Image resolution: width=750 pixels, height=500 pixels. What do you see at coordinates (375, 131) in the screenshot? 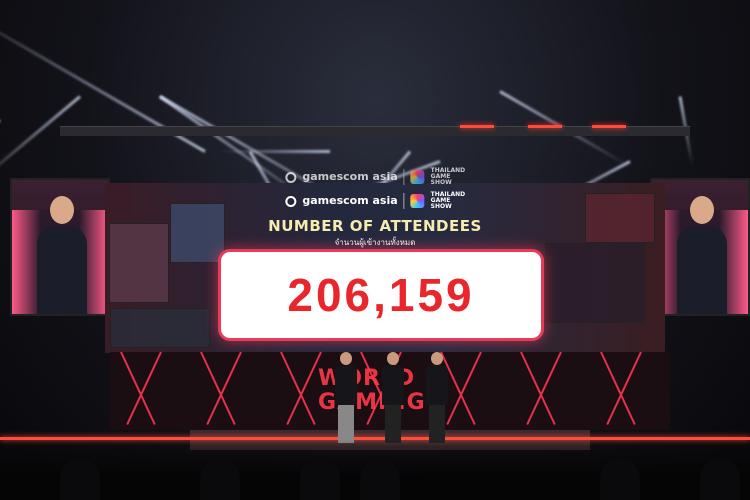
I see `lighting-truss` at bounding box center [375, 131].